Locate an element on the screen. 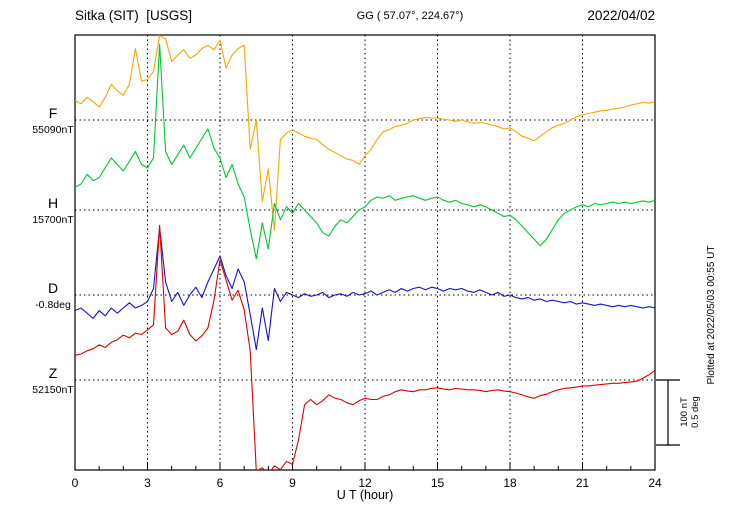  axis-ticks is located at coordinates (365, 466).